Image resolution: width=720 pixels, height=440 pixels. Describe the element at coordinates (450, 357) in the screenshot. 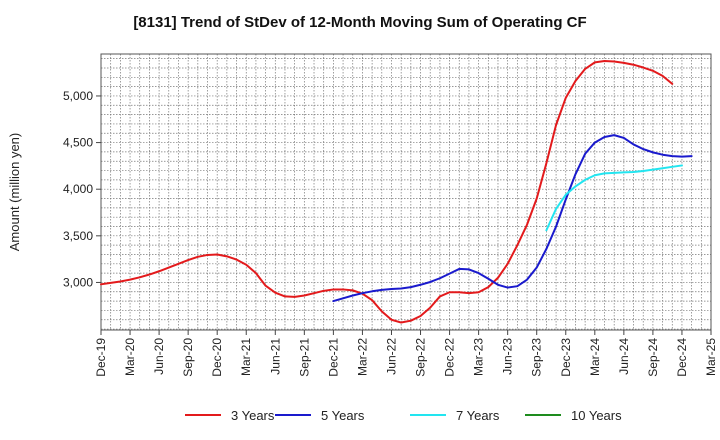

I see `x-tick-label: Dec-22` at that location.